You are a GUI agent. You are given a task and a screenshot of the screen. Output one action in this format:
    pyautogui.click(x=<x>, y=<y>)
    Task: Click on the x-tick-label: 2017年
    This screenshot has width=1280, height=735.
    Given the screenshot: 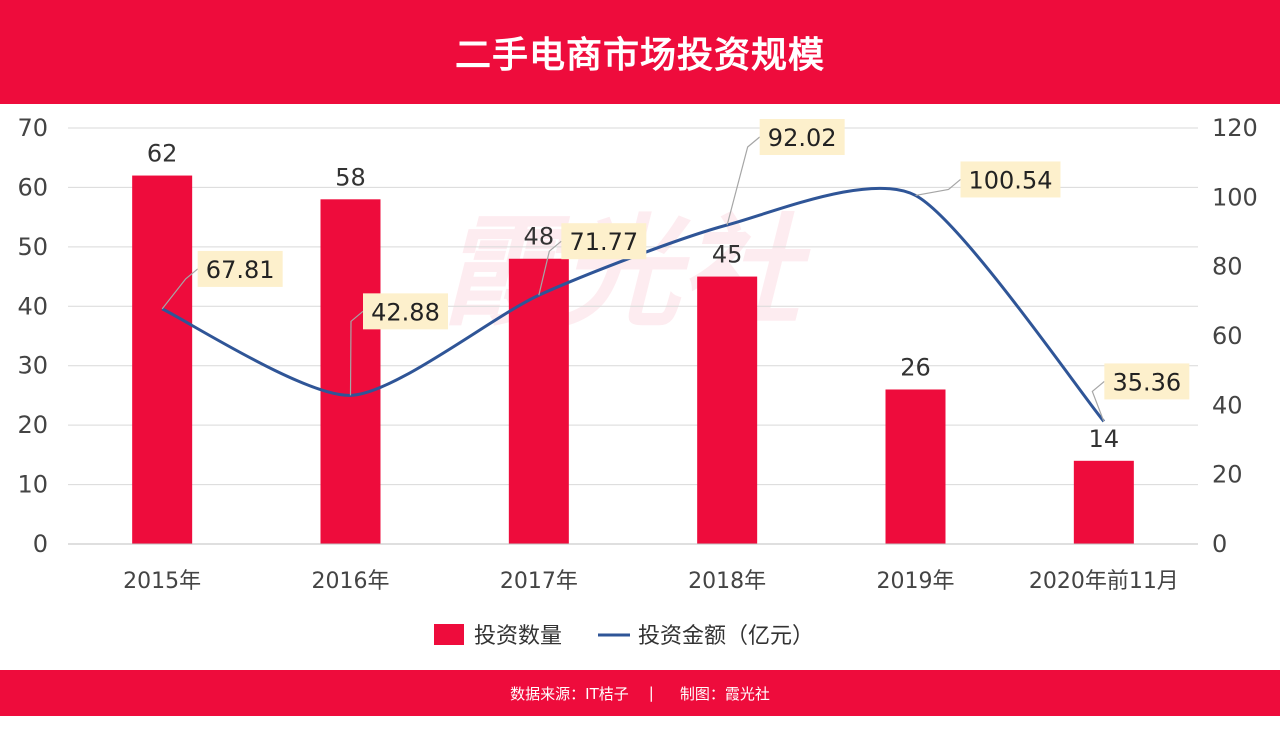 What is the action you would take?
    pyautogui.click(x=539, y=581)
    